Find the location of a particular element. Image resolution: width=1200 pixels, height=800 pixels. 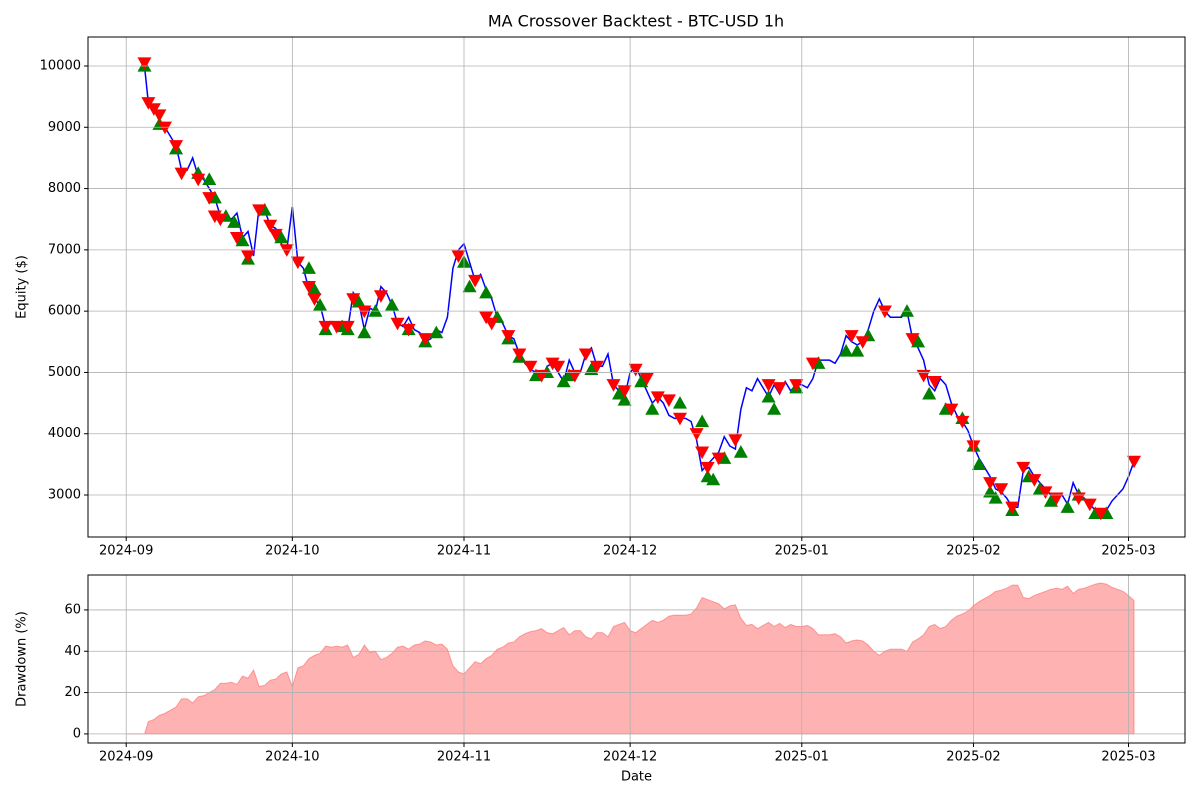

x-tick-label: 2025-01 is located at coordinates (802, 551).